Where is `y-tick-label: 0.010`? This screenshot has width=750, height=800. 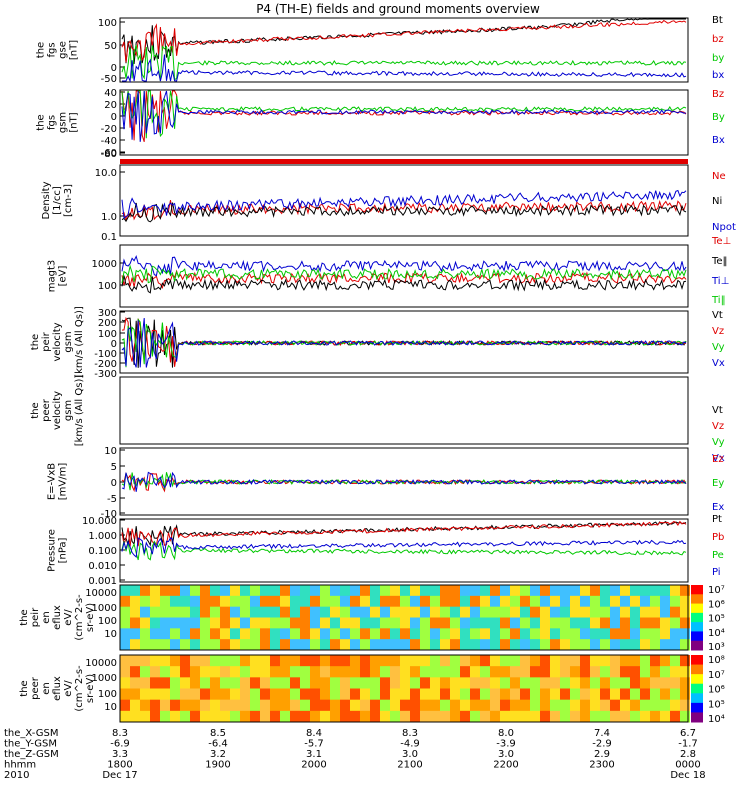
y-tick-label: 0.010 is located at coordinates (102, 566).